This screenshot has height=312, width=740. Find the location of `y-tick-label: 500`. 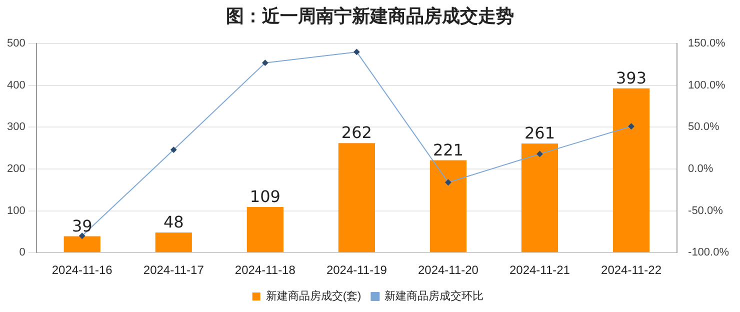

y-tick-label: 500 is located at coordinates (16, 44).